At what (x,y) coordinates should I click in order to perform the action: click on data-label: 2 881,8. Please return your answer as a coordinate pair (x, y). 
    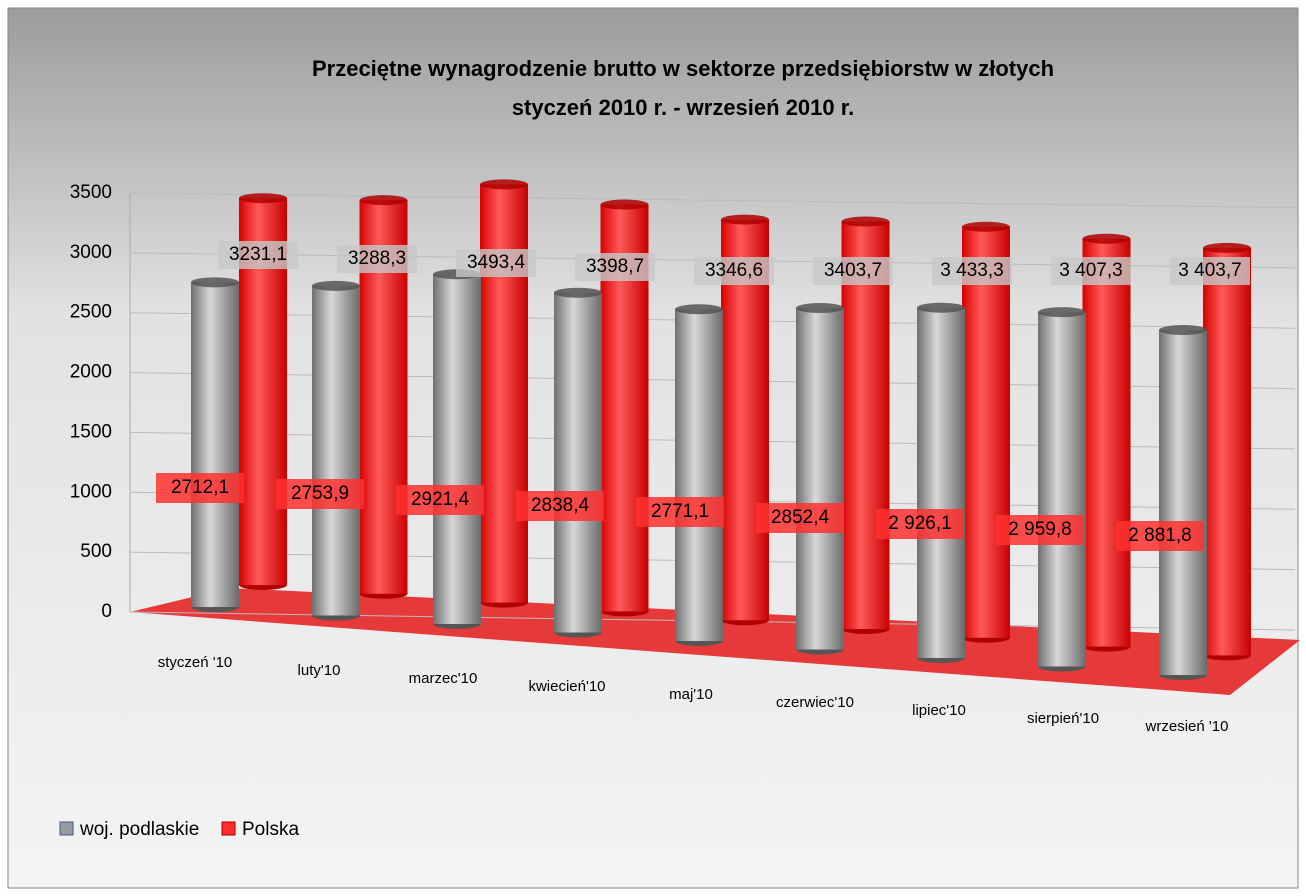
    Looking at the image, I should click on (1159, 535).